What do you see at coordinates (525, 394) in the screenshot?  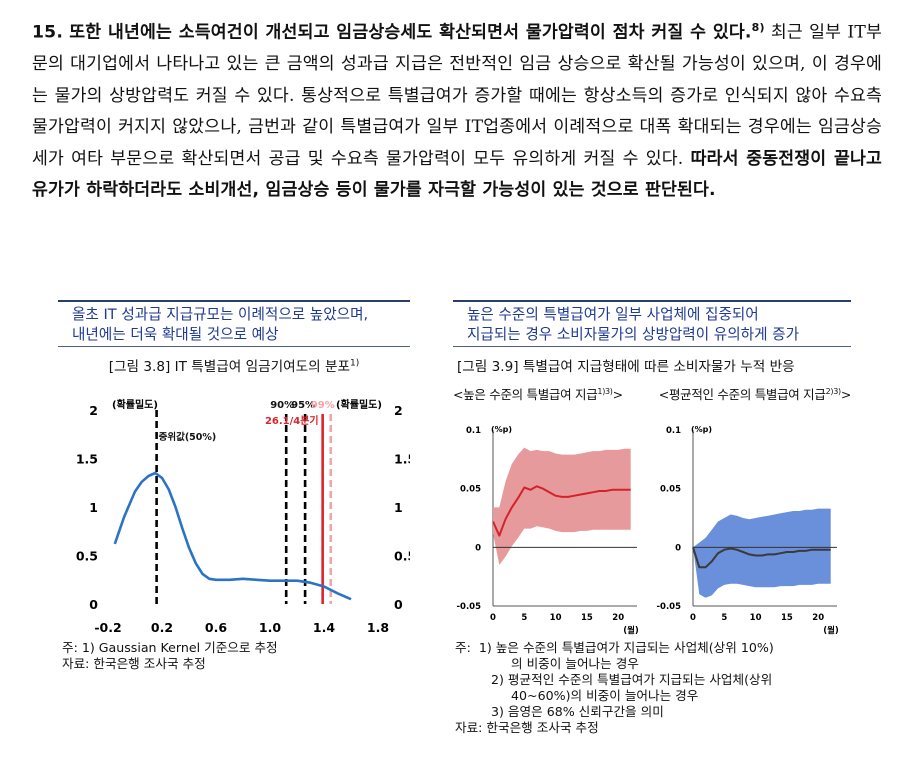 I see `subtitle-left-text: <높은 수준의 특별급여 지급` at bounding box center [525, 394].